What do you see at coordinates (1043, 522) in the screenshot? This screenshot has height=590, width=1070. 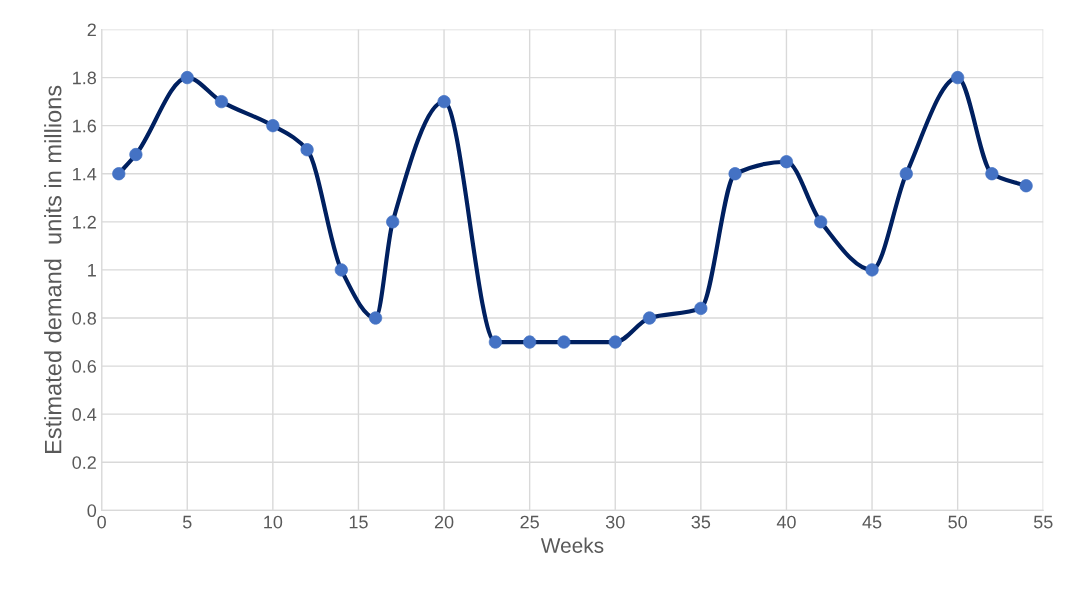 I see `x-tick-label: 55` at bounding box center [1043, 522].